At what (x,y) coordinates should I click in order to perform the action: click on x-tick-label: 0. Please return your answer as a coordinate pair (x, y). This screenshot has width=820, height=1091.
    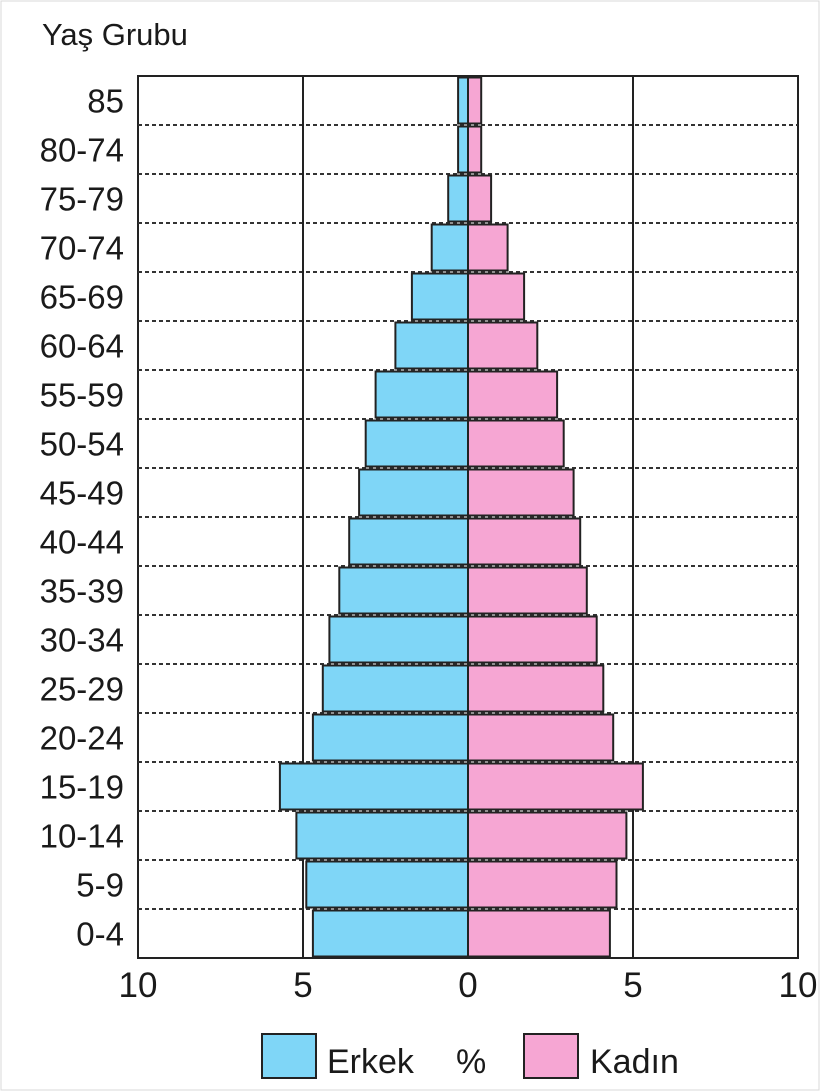
    Looking at the image, I should click on (467, 985).